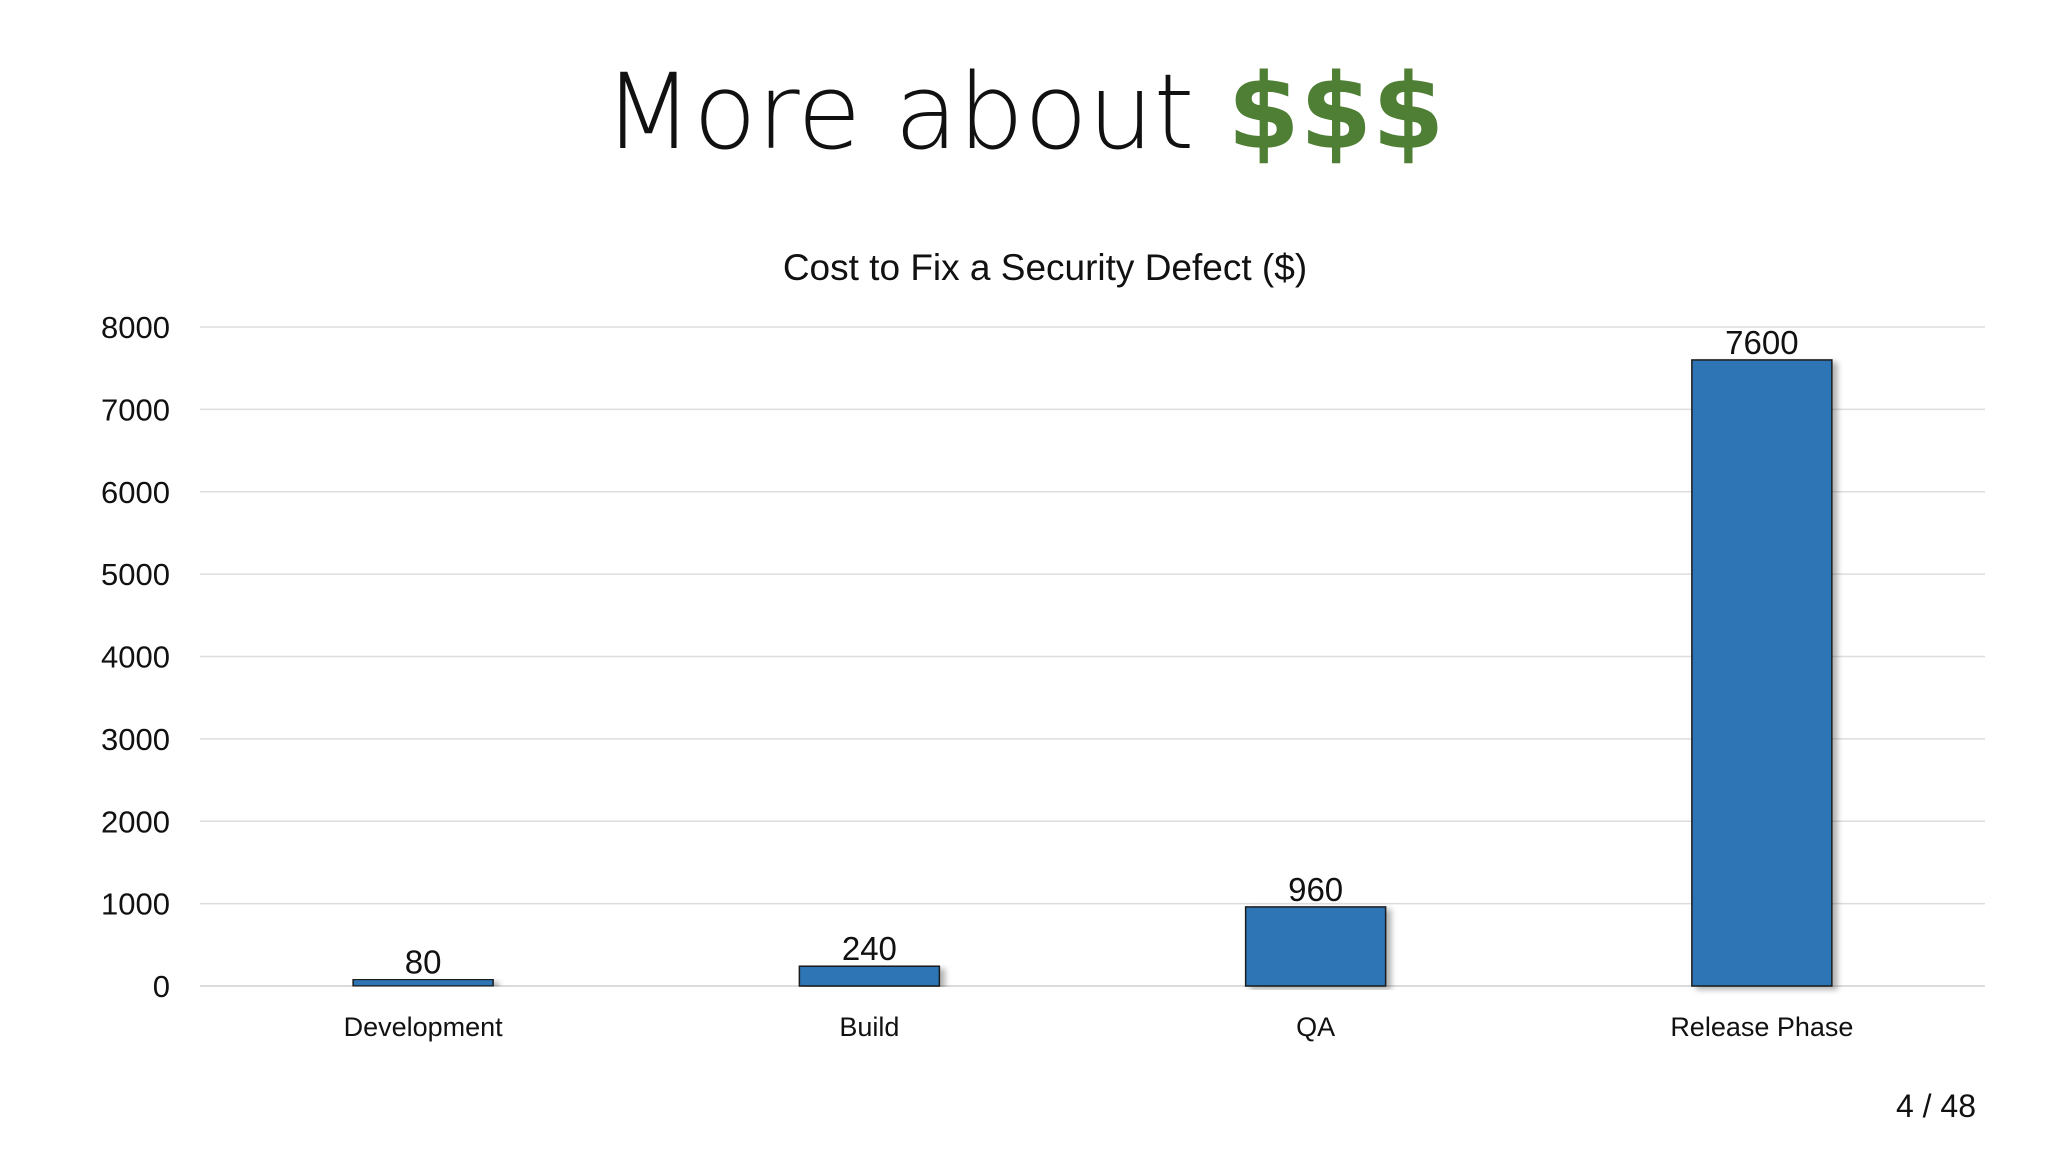 The image size is (2048, 1152). Describe the element at coordinates (135, 327) in the screenshot. I see `y-tick-label: 8000` at that location.